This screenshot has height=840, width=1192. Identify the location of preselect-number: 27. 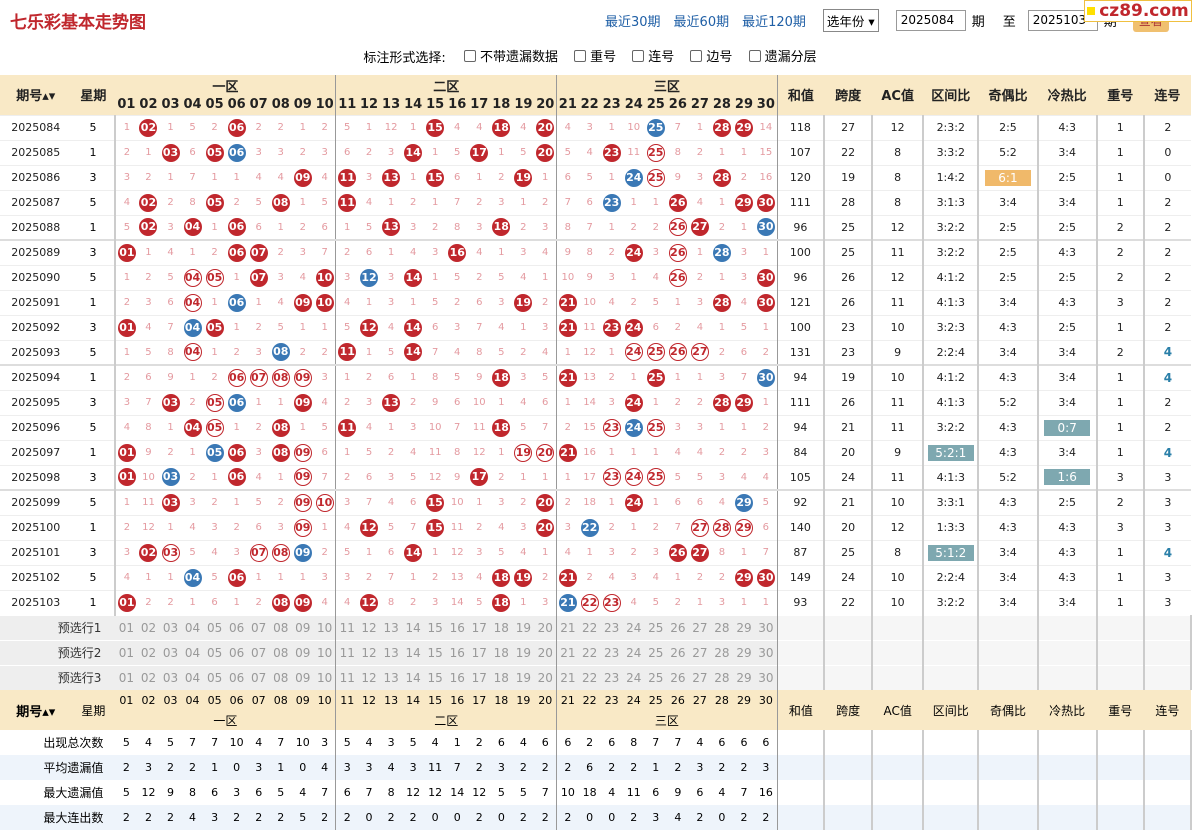
(699, 652).